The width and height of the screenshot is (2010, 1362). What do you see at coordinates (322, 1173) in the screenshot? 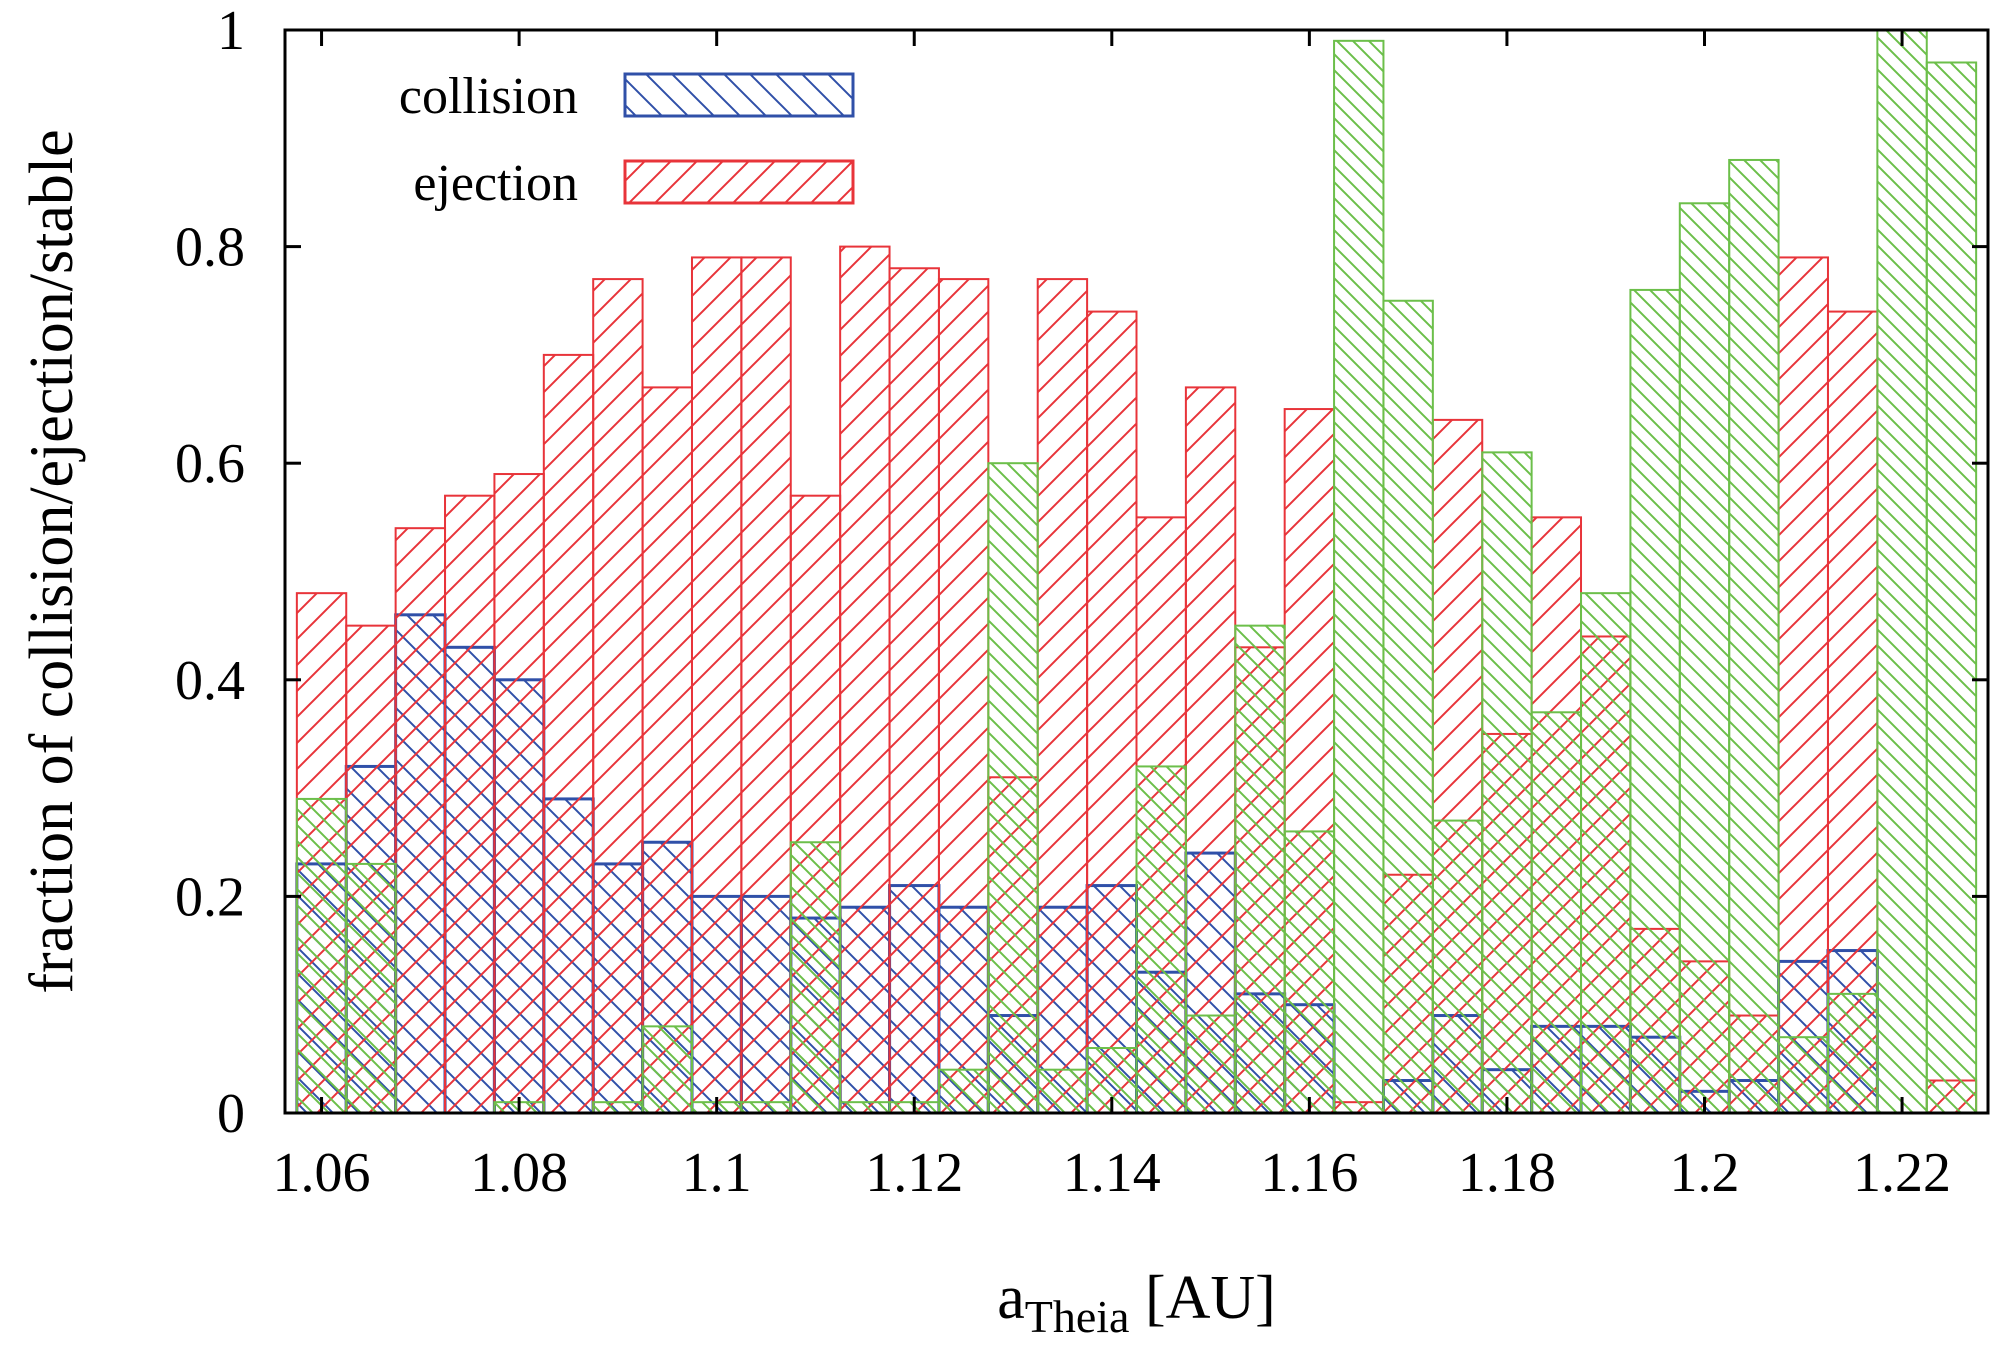
I see `x-tick-label: 1.06` at bounding box center [322, 1173].